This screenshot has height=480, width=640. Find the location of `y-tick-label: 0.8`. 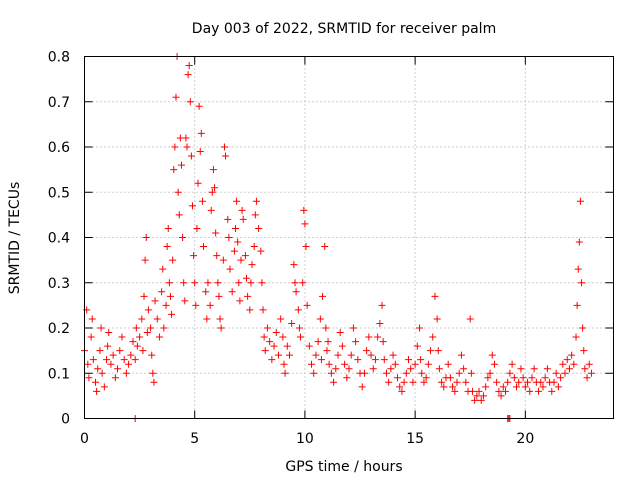

y-tick-label: 0.8 is located at coordinates (59, 58).